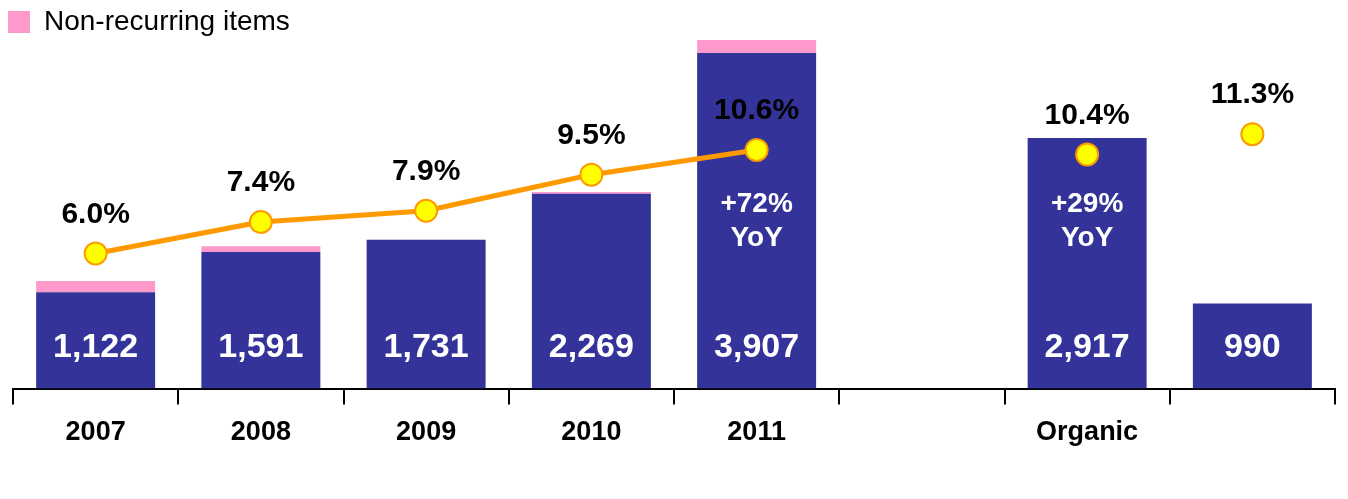 Image resolution: width=1348 pixels, height=499 pixels. Describe the element at coordinates (96, 344) in the screenshot. I see `data-label: 1,122` at that location.